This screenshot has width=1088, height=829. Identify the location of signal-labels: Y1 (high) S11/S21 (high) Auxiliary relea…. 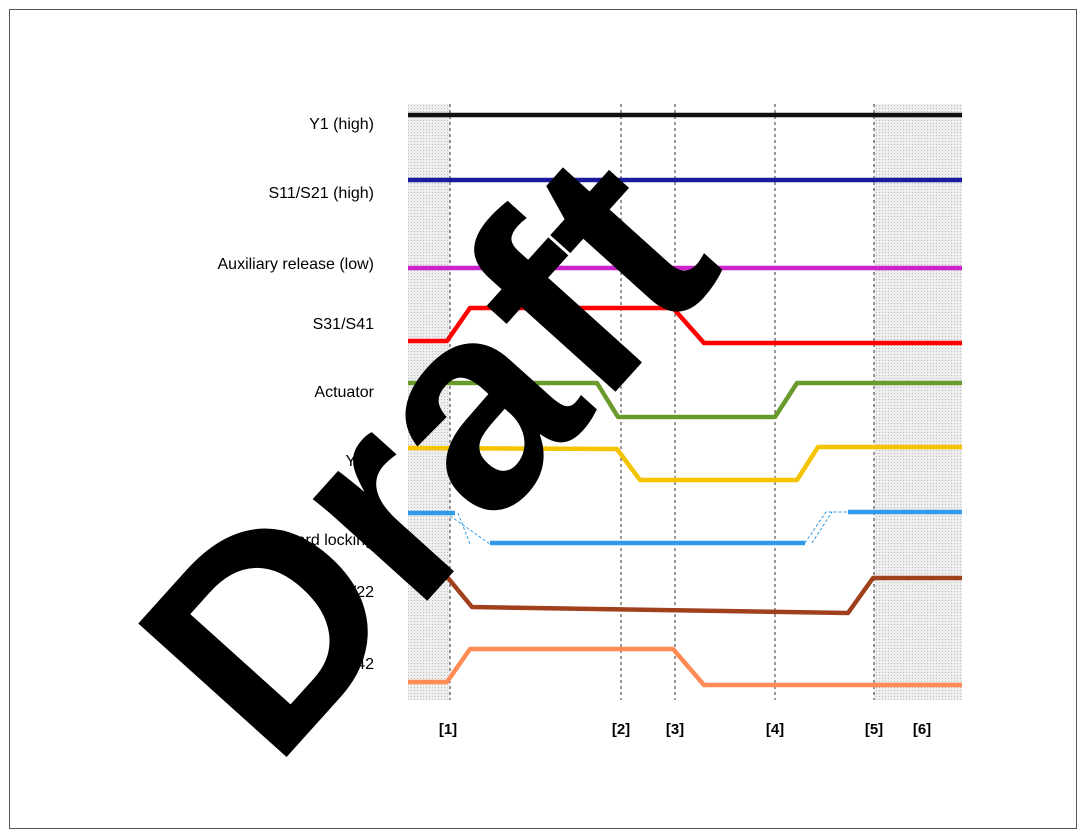
(296, 394).